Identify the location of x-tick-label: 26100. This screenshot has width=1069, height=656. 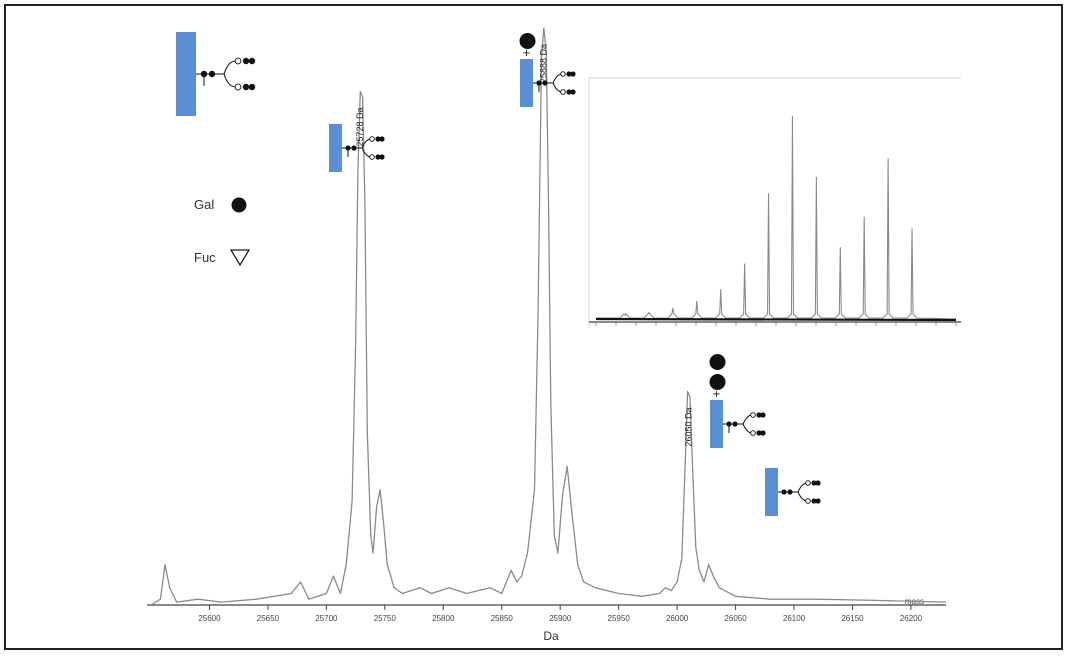
(794, 618).